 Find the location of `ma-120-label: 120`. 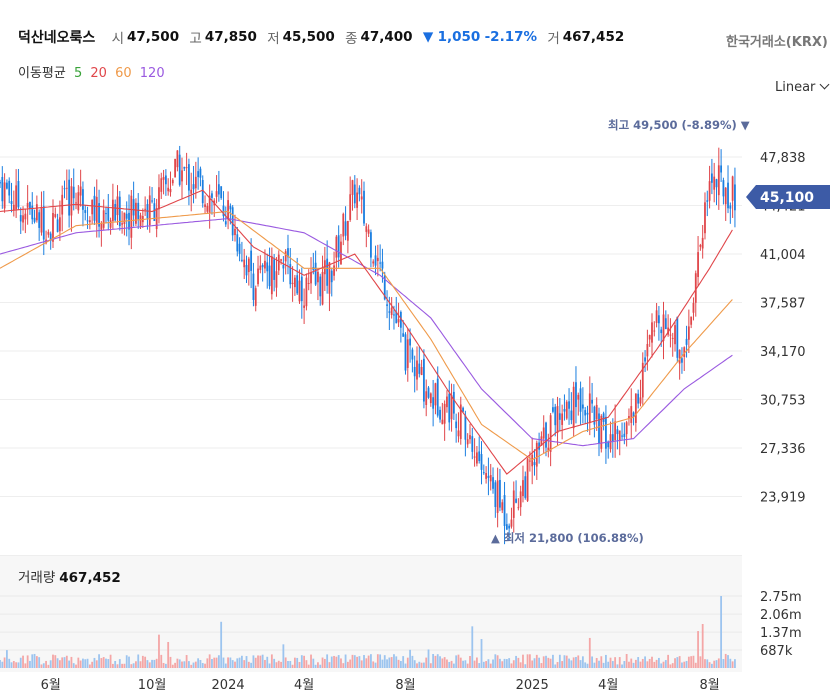

ma-120-label: 120 is located at coordinates (152, 73).